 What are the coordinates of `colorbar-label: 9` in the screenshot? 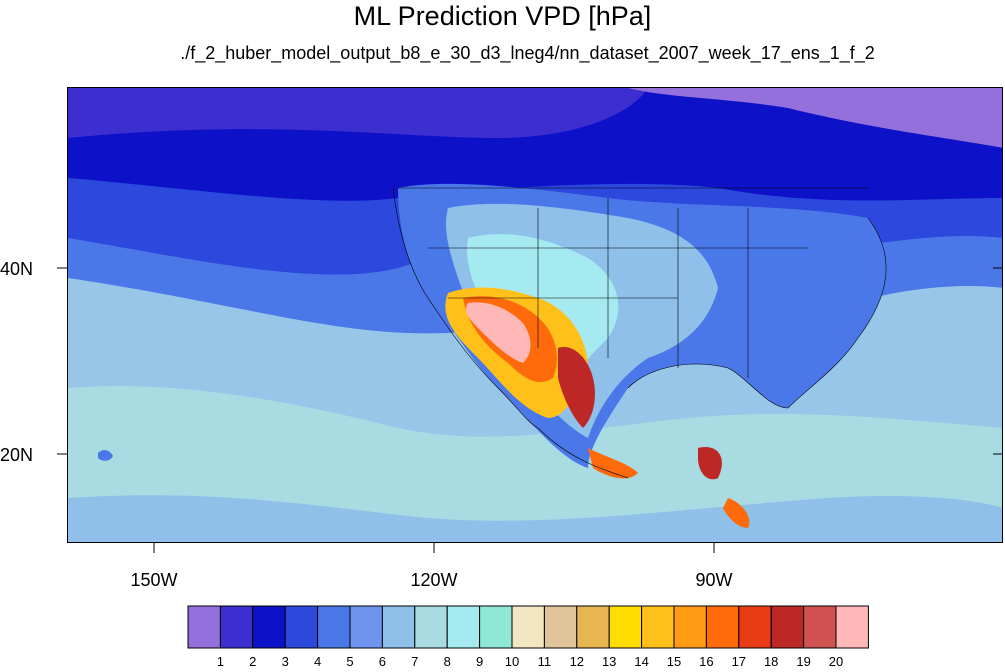 It's located at (479, 661).